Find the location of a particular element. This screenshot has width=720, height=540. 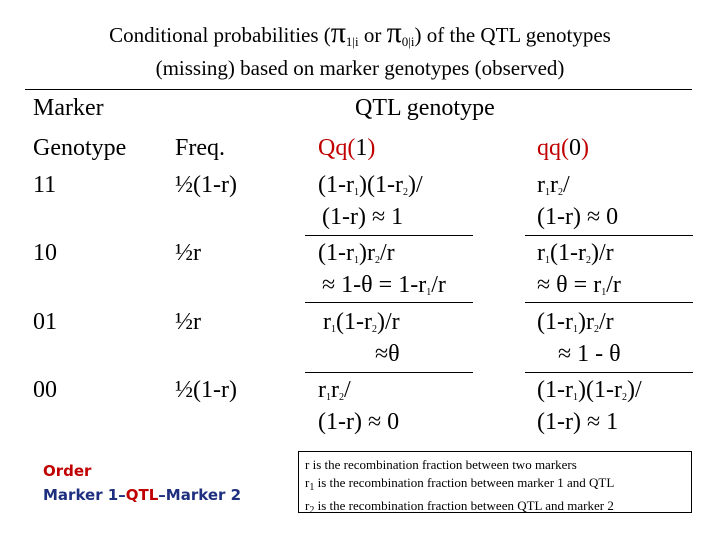

header-qtl-genotype: QTL genotype is located at coordinates (425, 108).